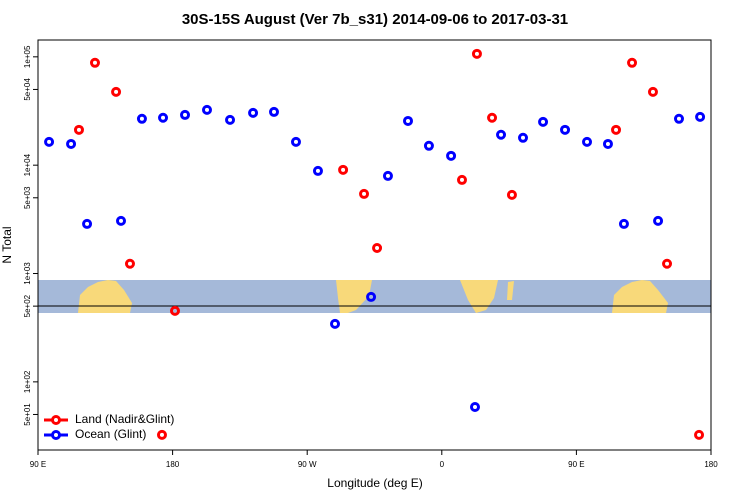  I want to click on x-tick-label: 90 W, so click(307, 464).